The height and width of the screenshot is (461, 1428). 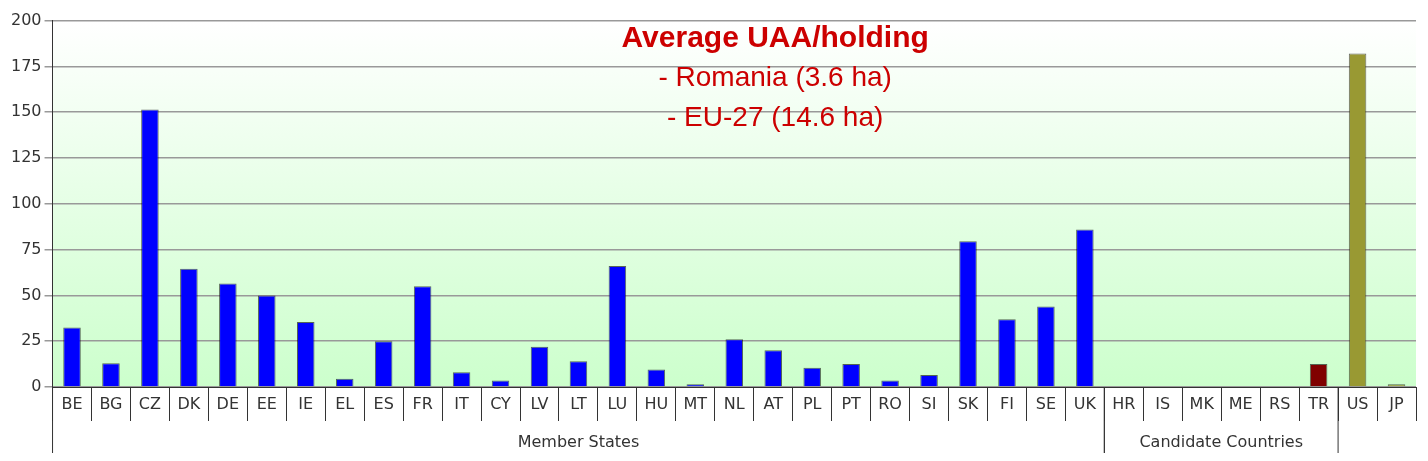 I want to click on x-tick-label: FR, so click(x=422, y=403).